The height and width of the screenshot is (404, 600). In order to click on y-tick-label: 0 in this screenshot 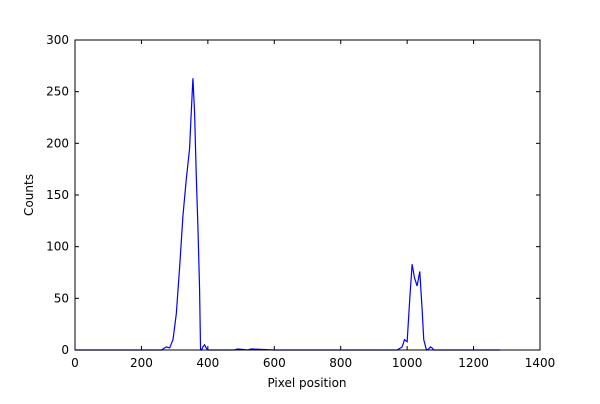, I will do `click(65, 350)`.